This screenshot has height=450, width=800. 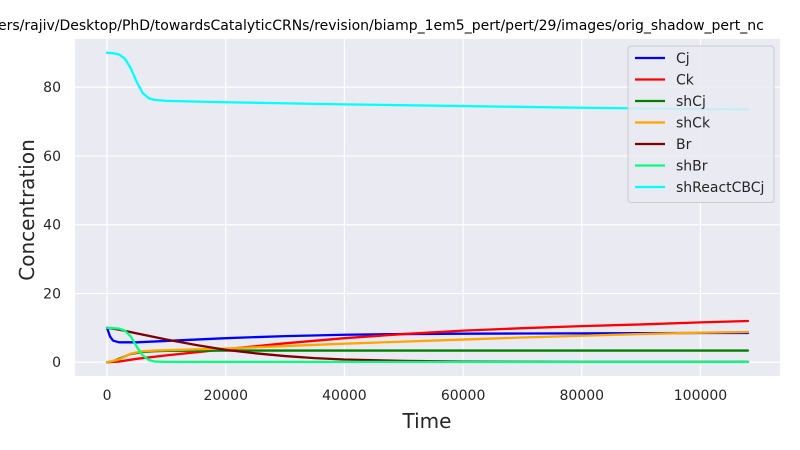 I want to click on y-tick-label: 80, so click(x=52, y=88).